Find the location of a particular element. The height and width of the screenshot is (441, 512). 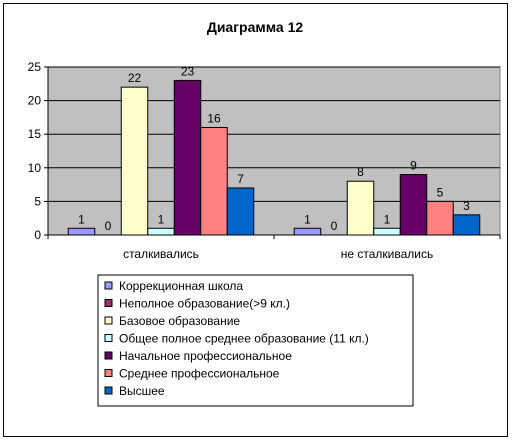

data-label: 3 is located at coordinates (466, 206).